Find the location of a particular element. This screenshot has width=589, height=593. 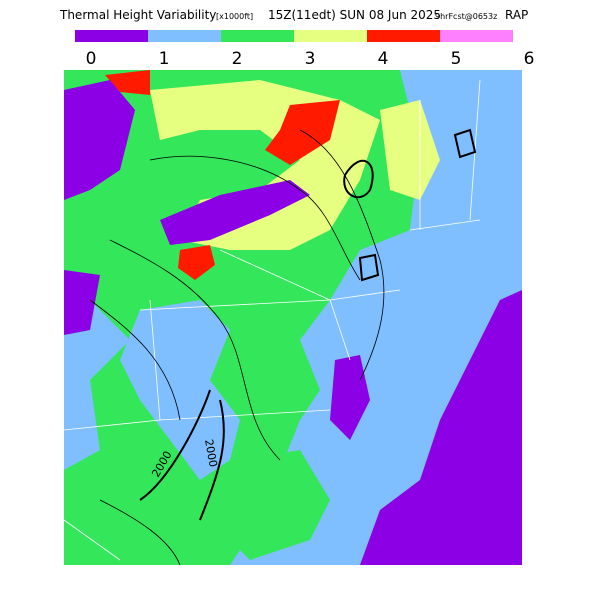

colorbar: 0 1 2 3 4 5 6 is located at coordinates (304, 49).